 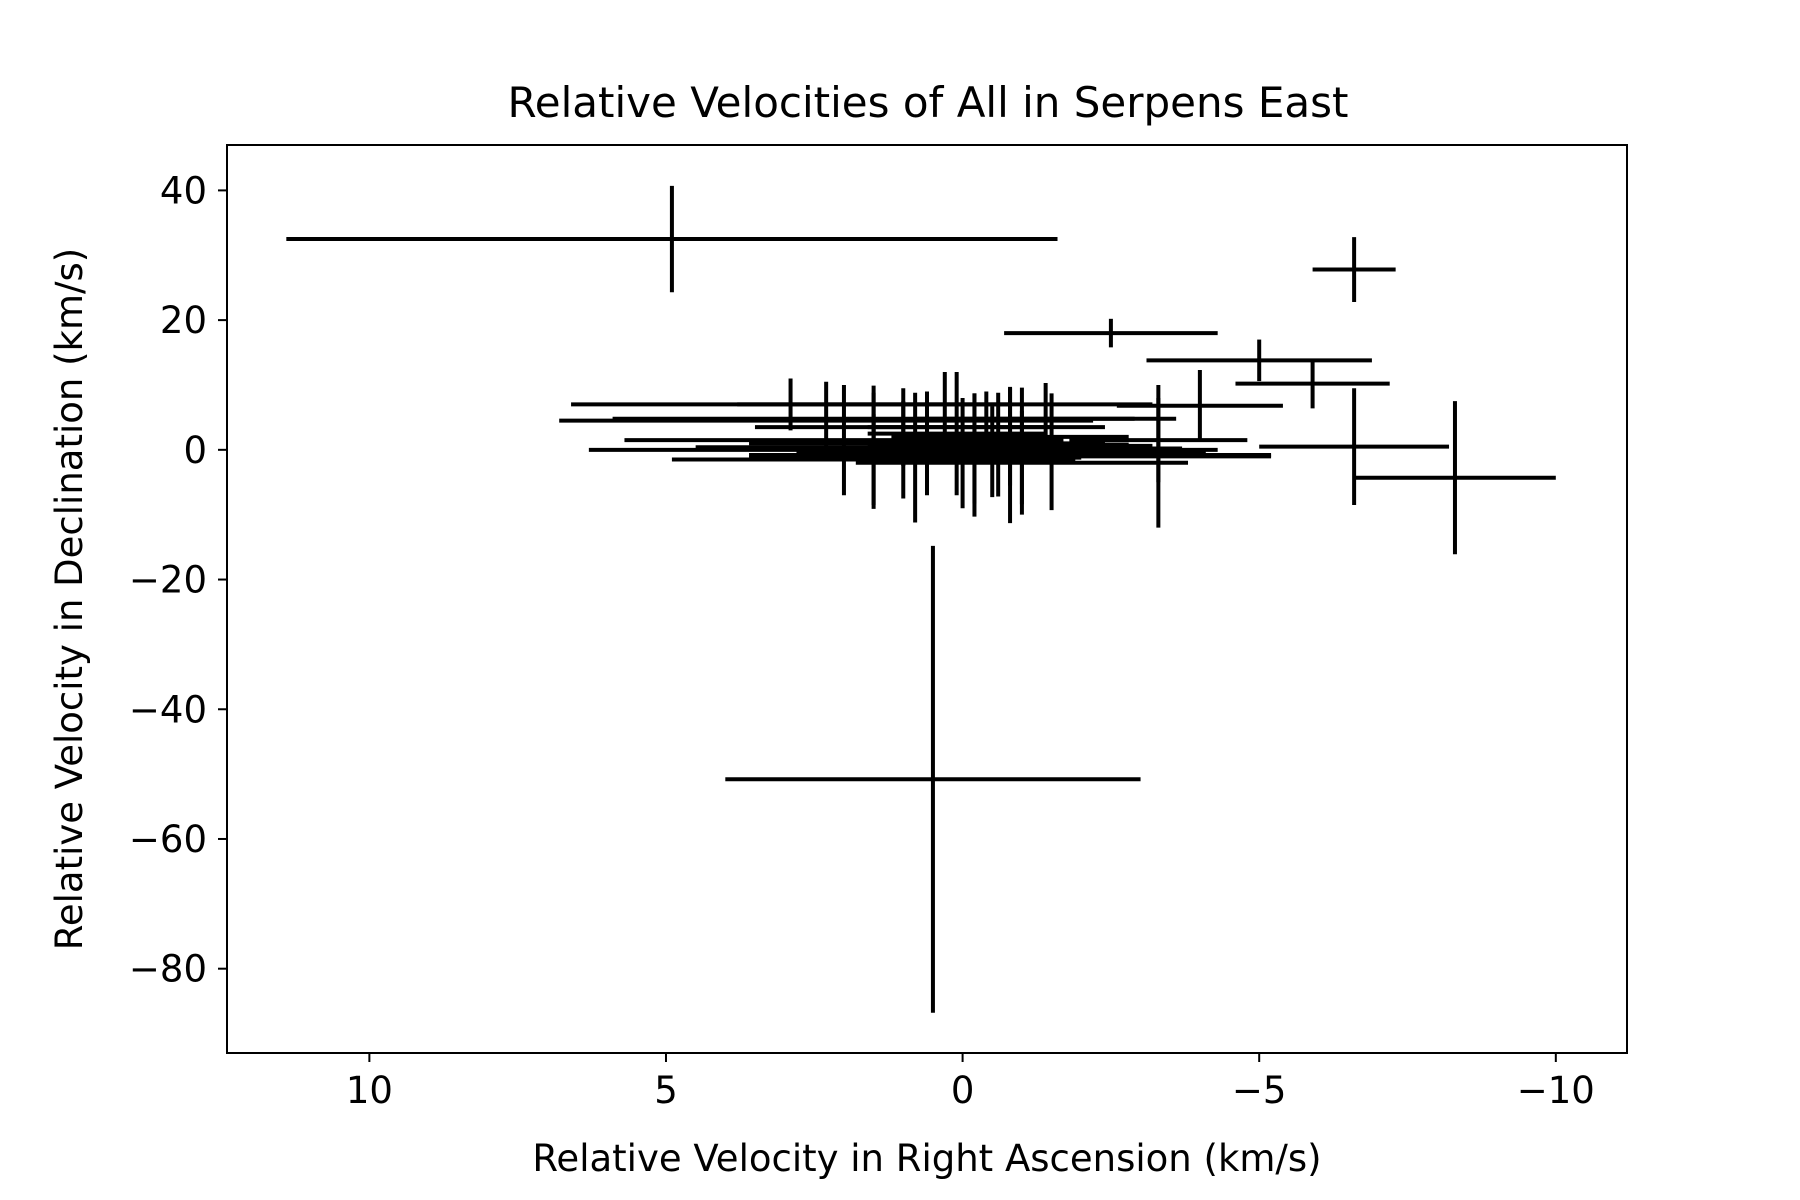 I want to click on y-tick-label: 40, so click(x=183, y=190).